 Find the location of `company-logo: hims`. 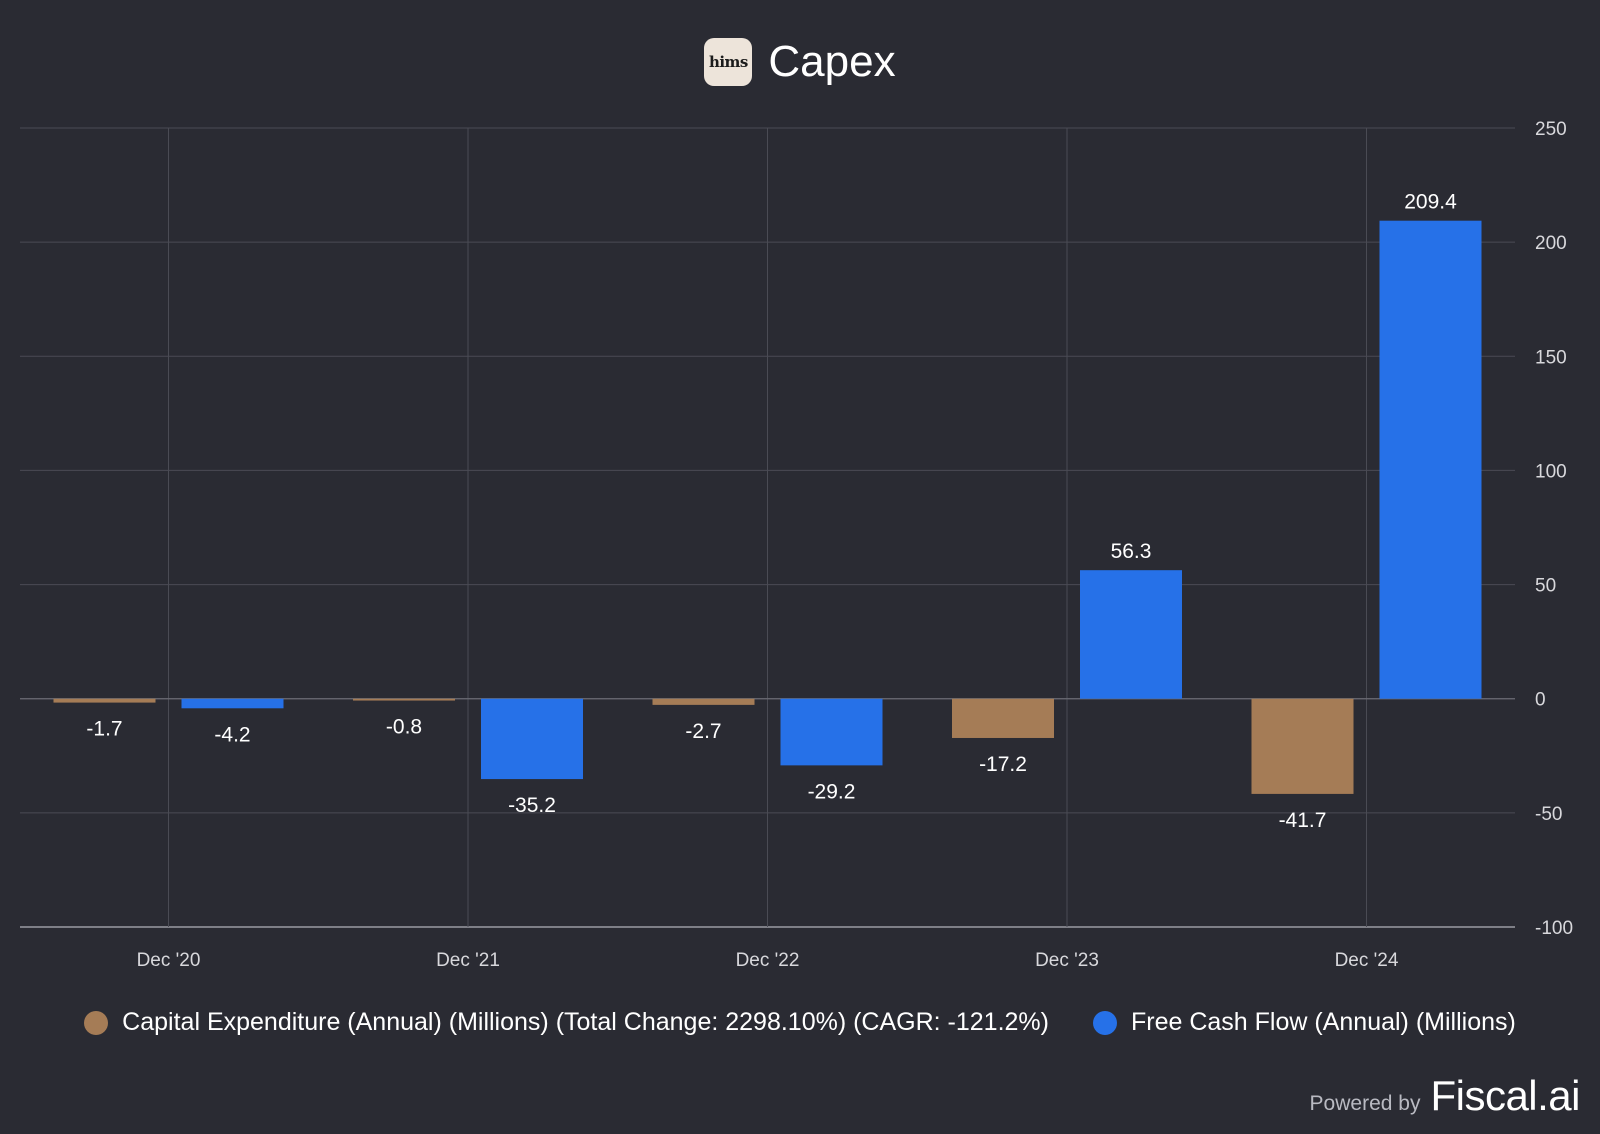

company-logo: hims is located at coordinates (728, 62).